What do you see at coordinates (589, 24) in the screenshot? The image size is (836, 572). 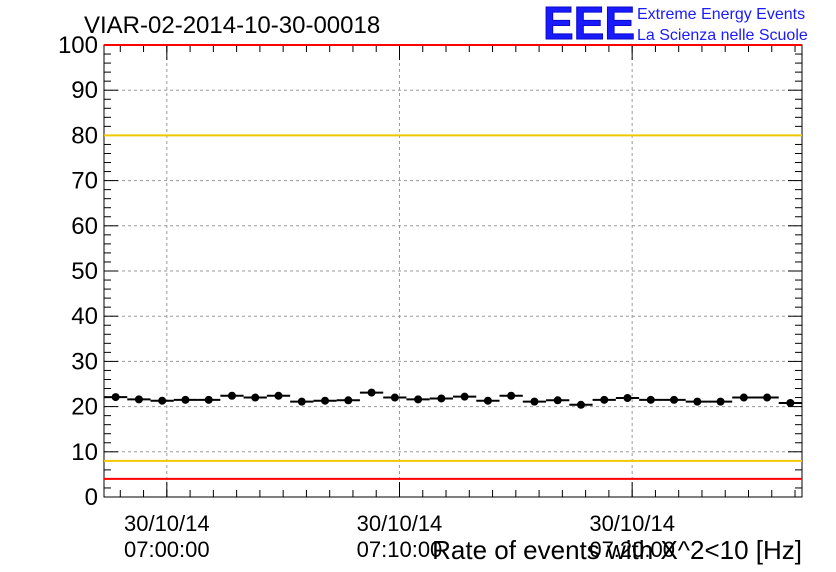 I see `logo-mark: EEE` at bounding box center [589, 24].